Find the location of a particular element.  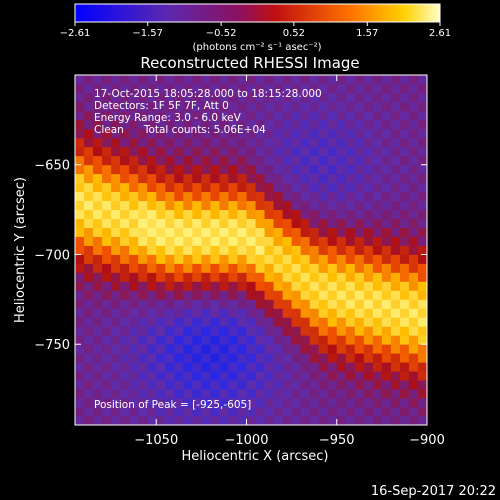

chart-title: Reconstructed RHESSI Image is located at coordinates (249, 63).